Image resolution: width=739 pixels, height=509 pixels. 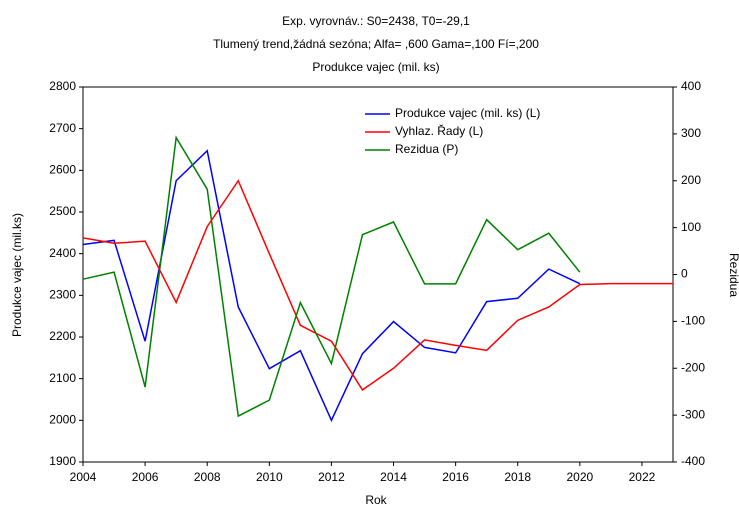 I want to click on y2-axis-label: Rezidua, so click(x=733, y=275).